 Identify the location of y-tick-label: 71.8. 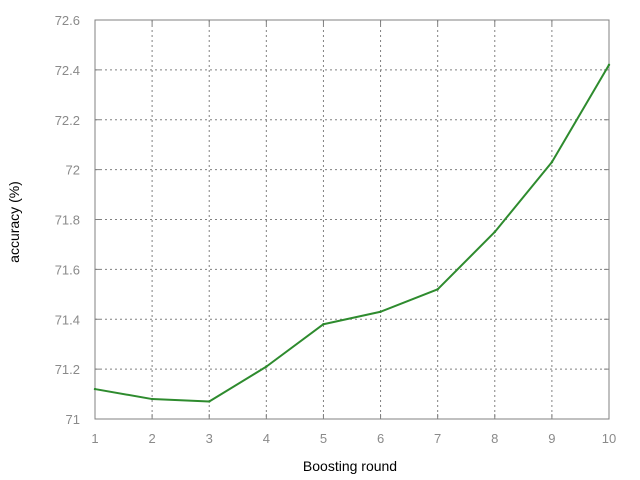
(67, 220).